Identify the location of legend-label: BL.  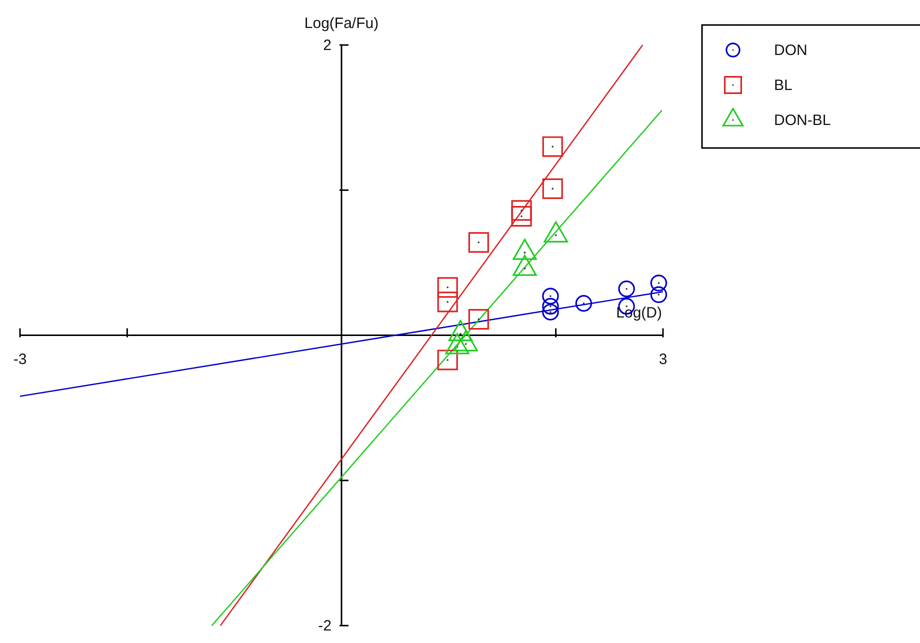
(783, 85).